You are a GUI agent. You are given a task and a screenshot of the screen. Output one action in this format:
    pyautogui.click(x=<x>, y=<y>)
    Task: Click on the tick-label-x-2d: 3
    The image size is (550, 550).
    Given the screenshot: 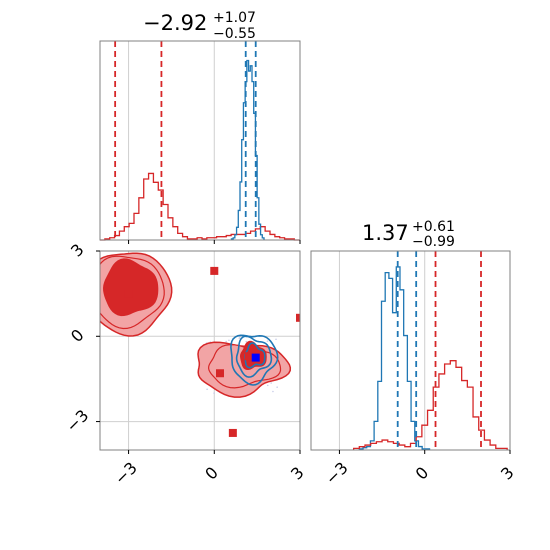 What is the action you would take?
    pyautogui.click(x=297, y=473)
    